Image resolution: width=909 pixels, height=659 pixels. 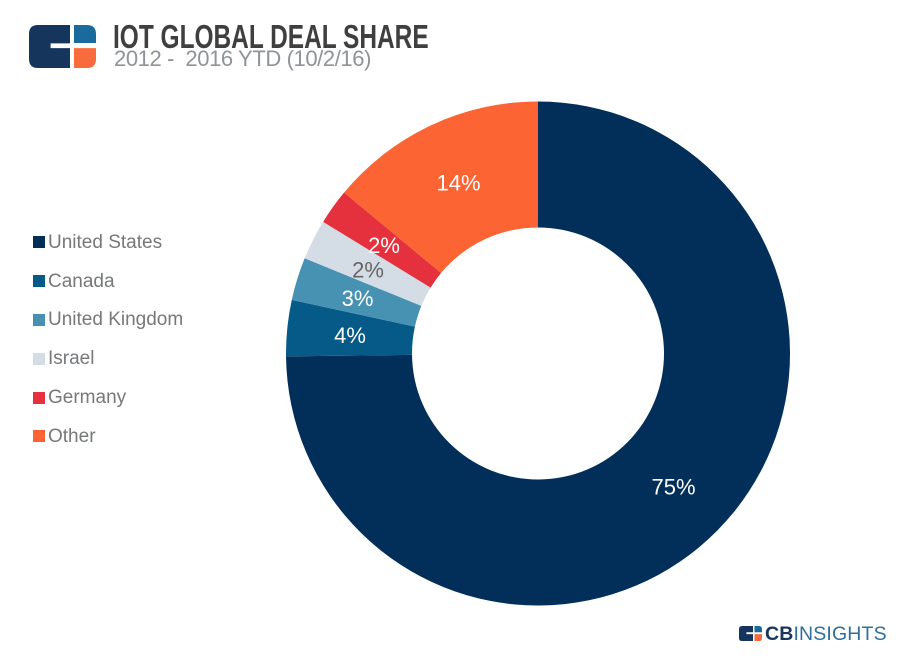 I want to click on svg-text: 4%, so click(x=350, y=335).